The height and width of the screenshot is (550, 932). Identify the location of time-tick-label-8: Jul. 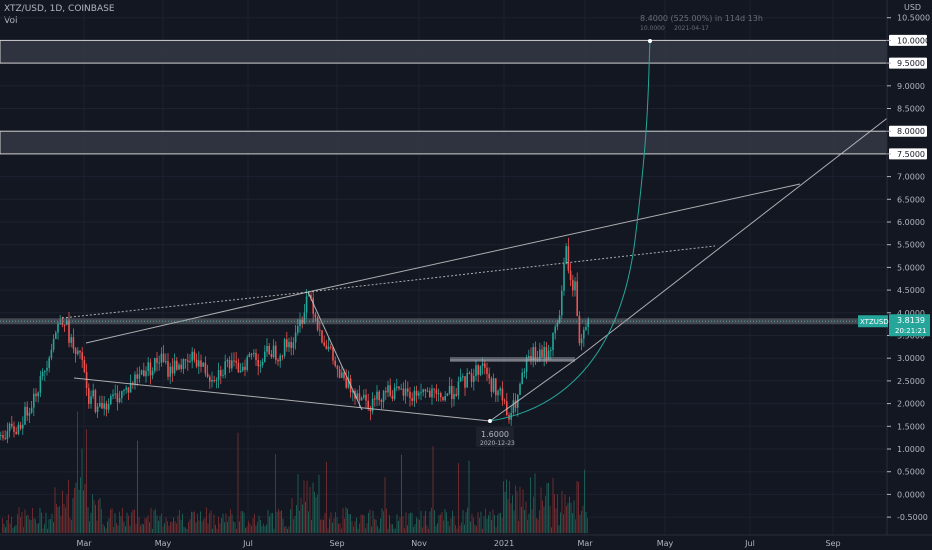
(749, 543).